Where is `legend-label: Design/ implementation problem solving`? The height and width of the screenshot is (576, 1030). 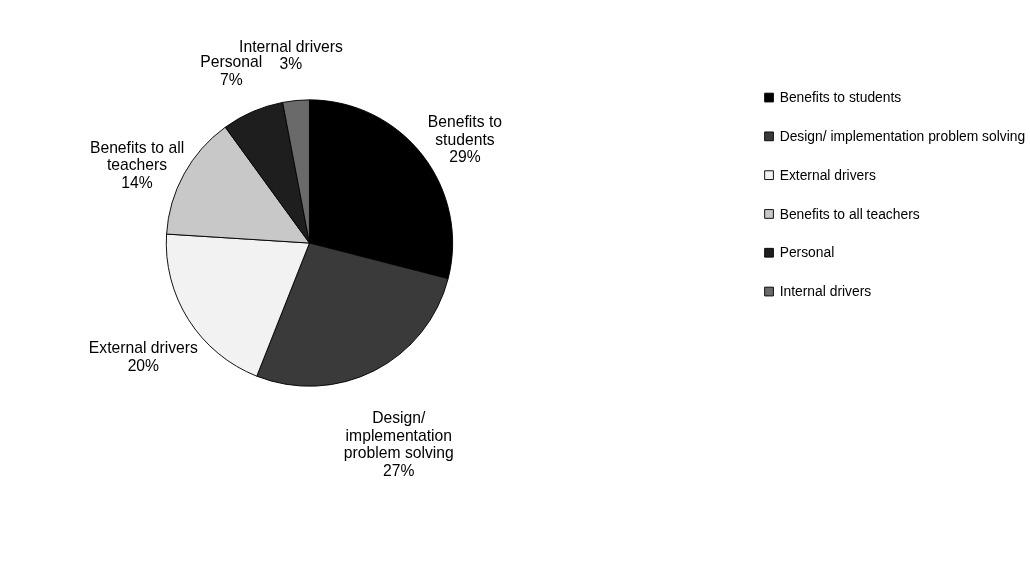
legend-label: Design/ implementation problem solving is located at coordinates (902, 135).